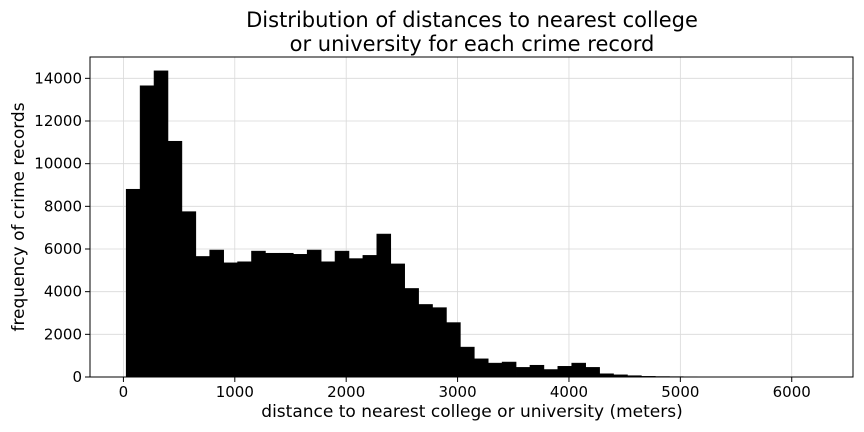  What do you see at coordinates (63, 292) in the screenshot?
I see `y-tick-label-2: 4000` at bounding box center [63, 292].